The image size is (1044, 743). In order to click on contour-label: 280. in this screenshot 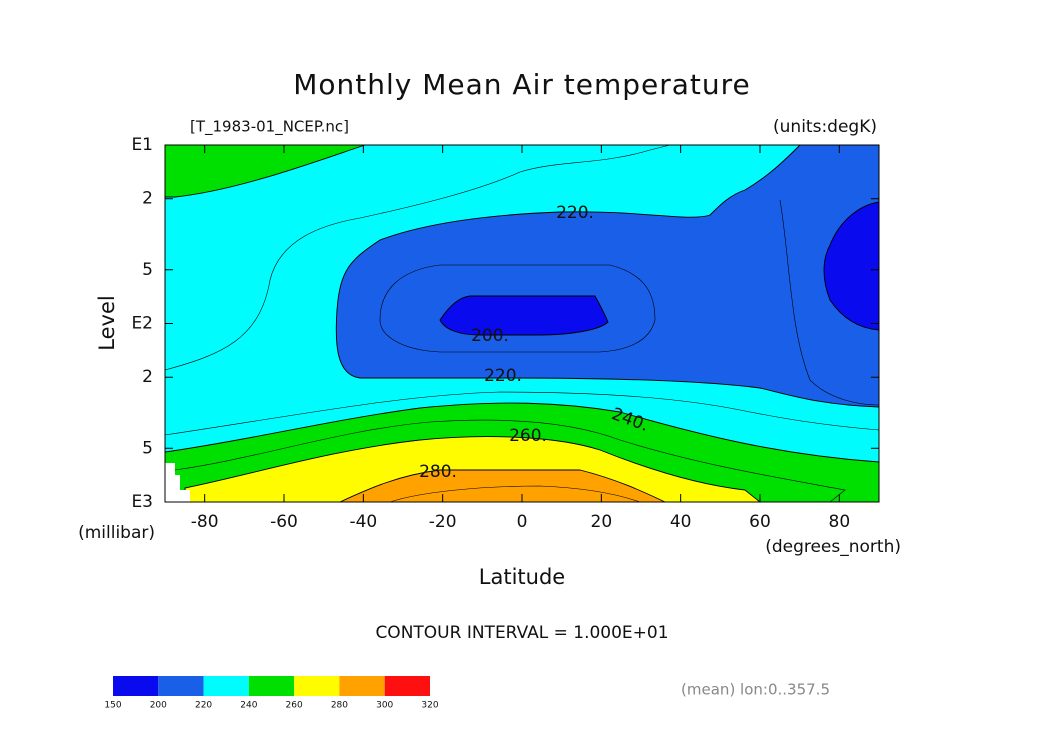, I will do `click(438, 472)`.